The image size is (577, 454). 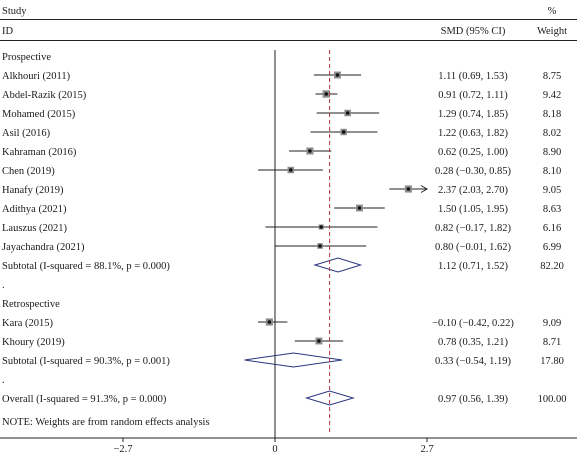 I want to click on study-column-label: Study, so click(x=14, y=11).